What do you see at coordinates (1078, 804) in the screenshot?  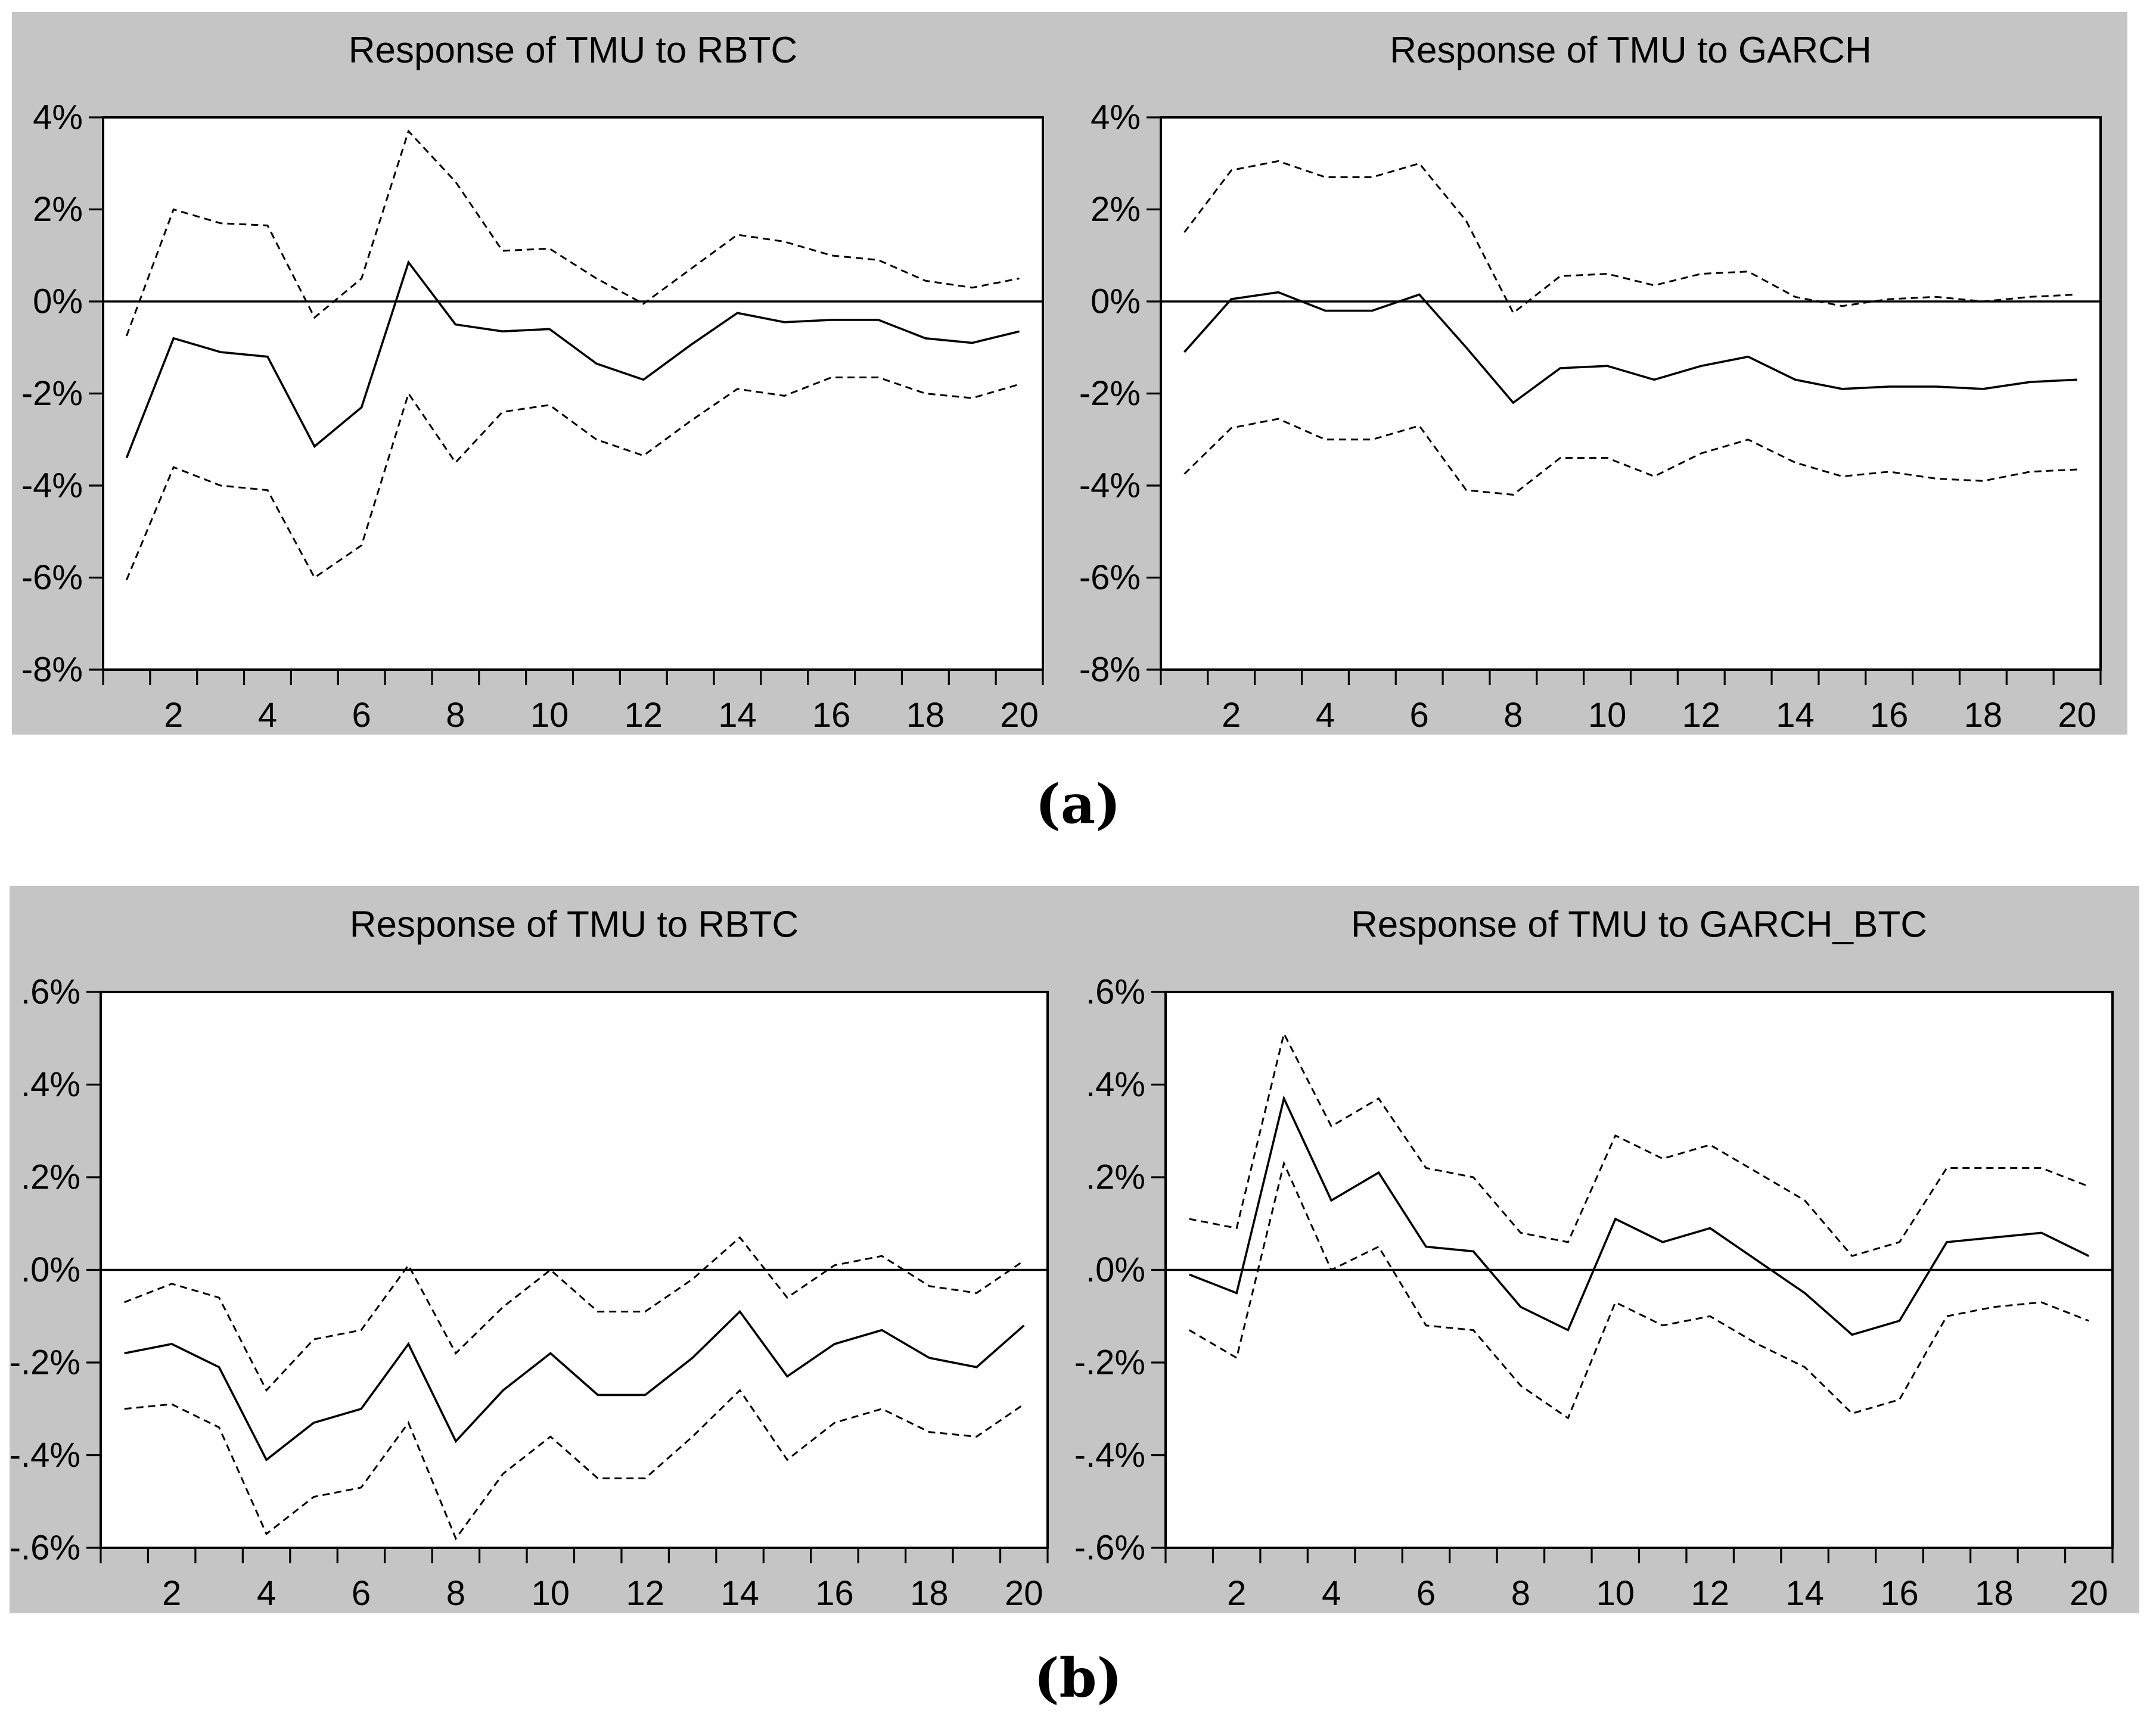 I see `panel-a-label: (a)` at bounding box center [1078, 804].